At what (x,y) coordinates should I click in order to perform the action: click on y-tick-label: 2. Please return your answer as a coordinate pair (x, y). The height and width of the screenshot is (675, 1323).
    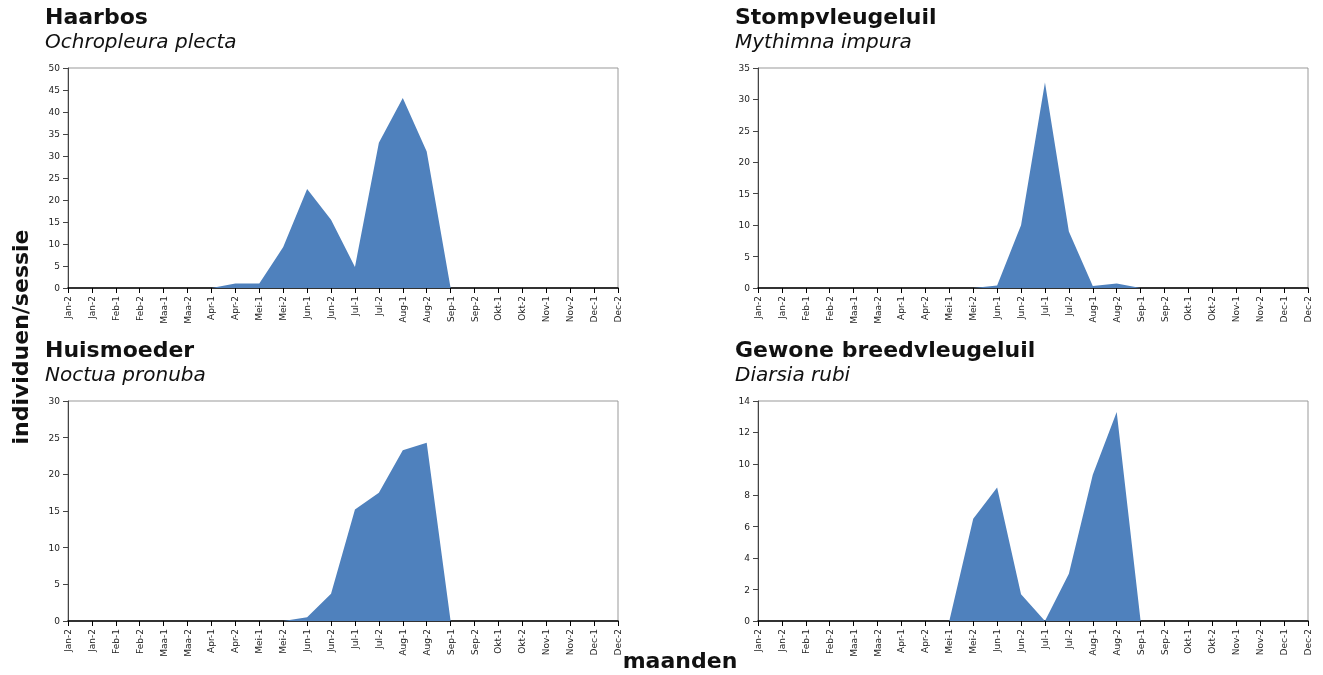
    Looking at the image, I should click on (747, 589).